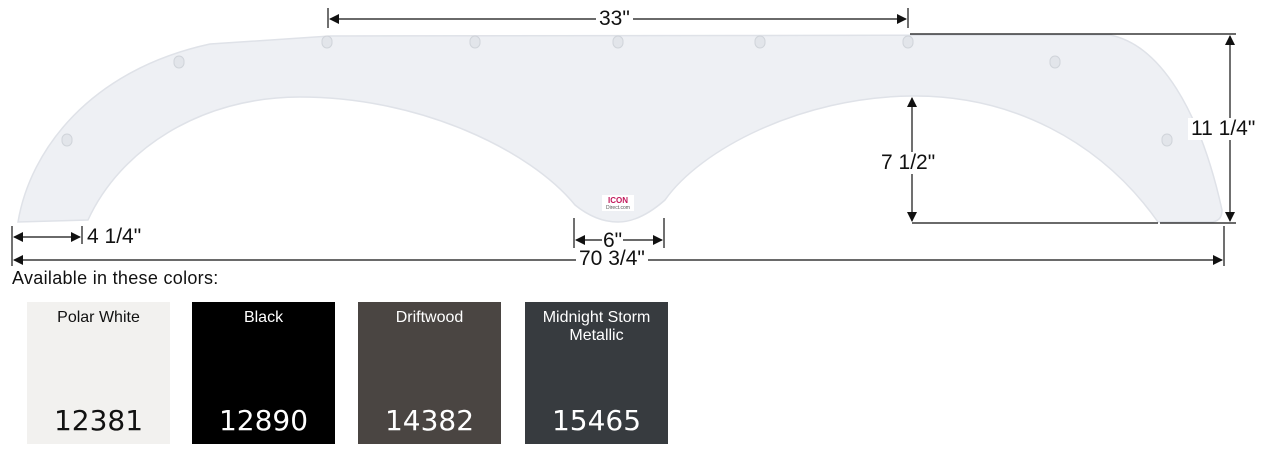  I want to click on swatch-code: 12890, so click(263, 420).